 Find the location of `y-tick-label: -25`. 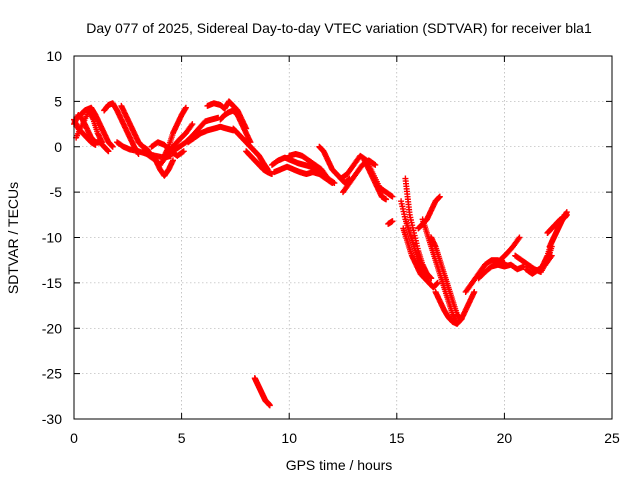

y-tick-label: -25 is located at coordinates (52, 374).